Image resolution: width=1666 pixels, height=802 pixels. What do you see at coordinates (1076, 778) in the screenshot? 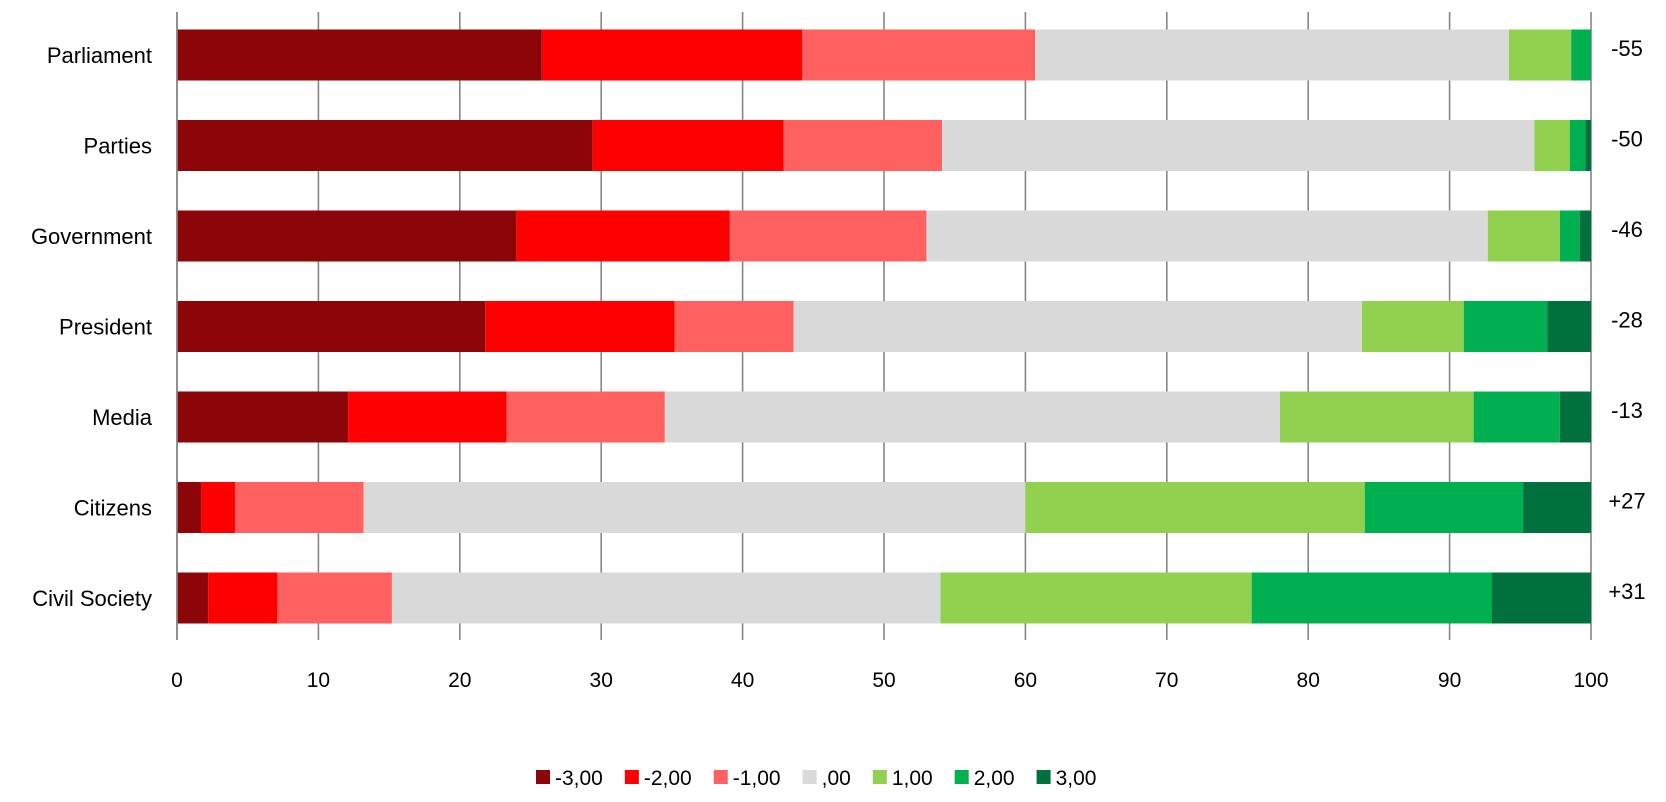
I see `legend-label: 3,00` at bounding box center [1076, 778].